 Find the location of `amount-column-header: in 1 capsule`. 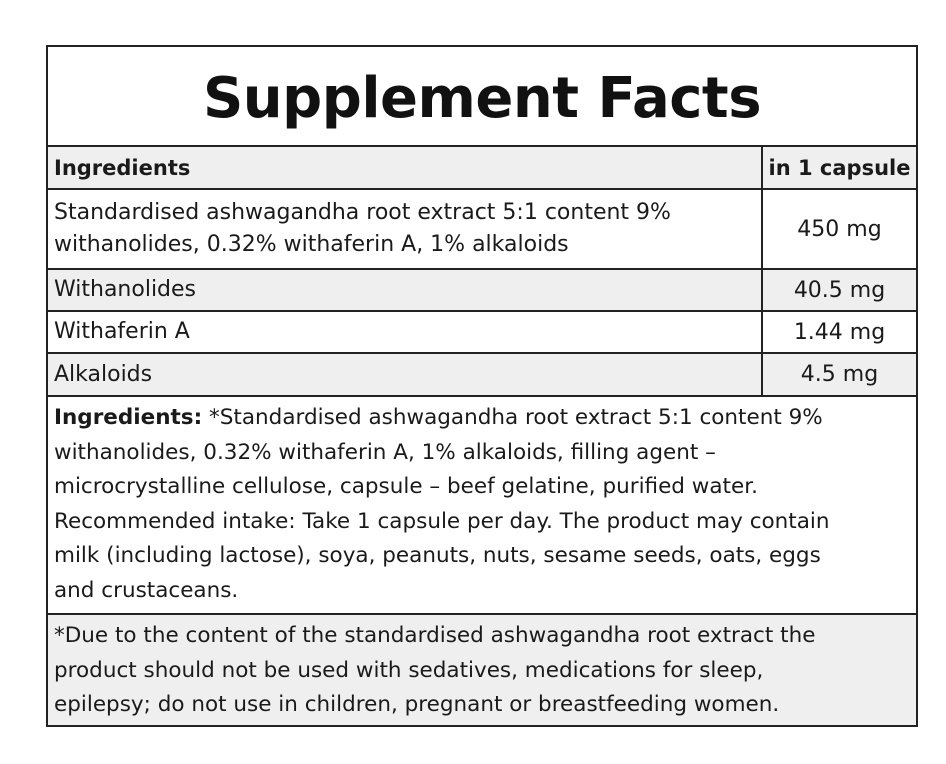

amount-column-header: in 1 capsule is located at coordinates (839, 167).